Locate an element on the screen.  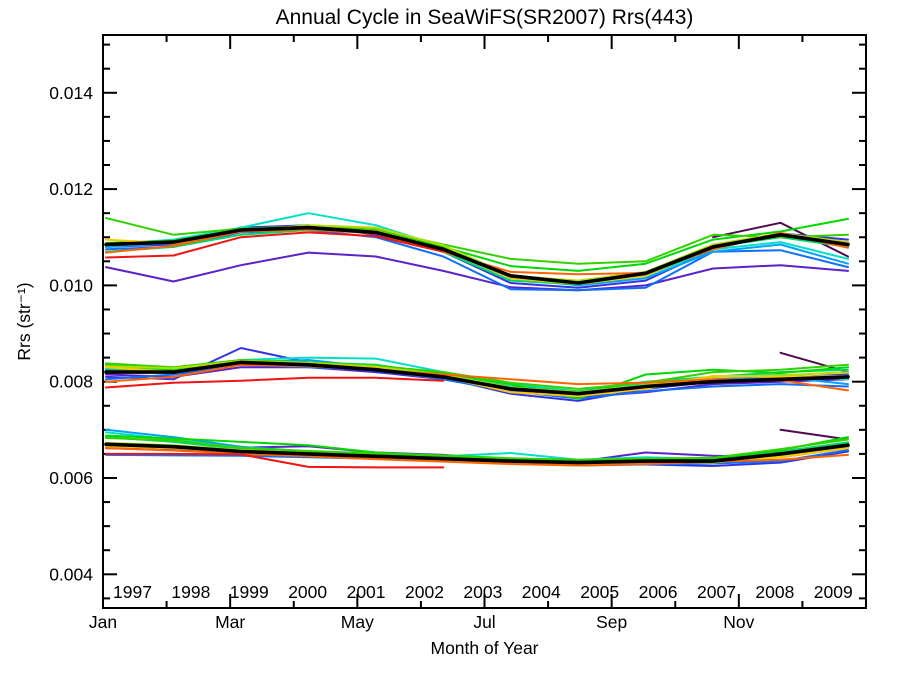
x-axis-label: Month of Year is located at coordinates (485, 648).